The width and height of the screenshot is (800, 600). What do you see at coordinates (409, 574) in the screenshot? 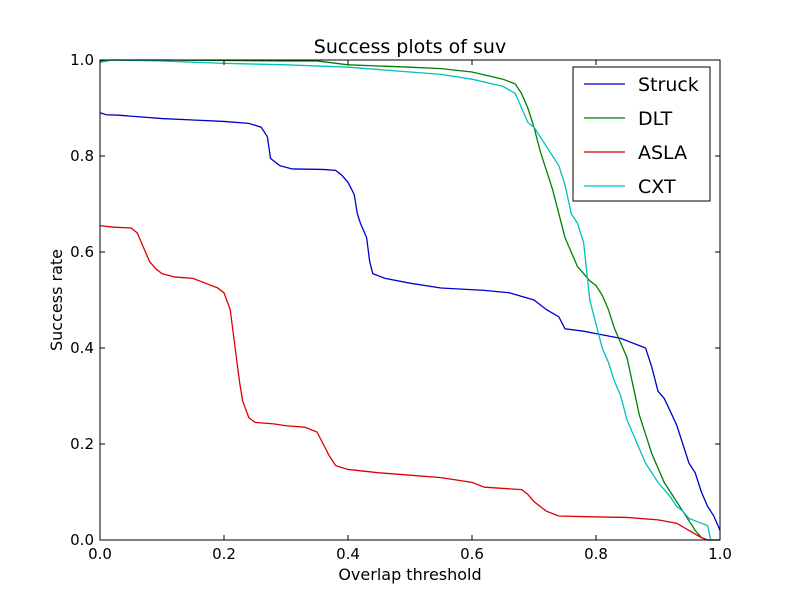
I see `x-axis-label: Overlap threshold` at bounding box center [409, 574].